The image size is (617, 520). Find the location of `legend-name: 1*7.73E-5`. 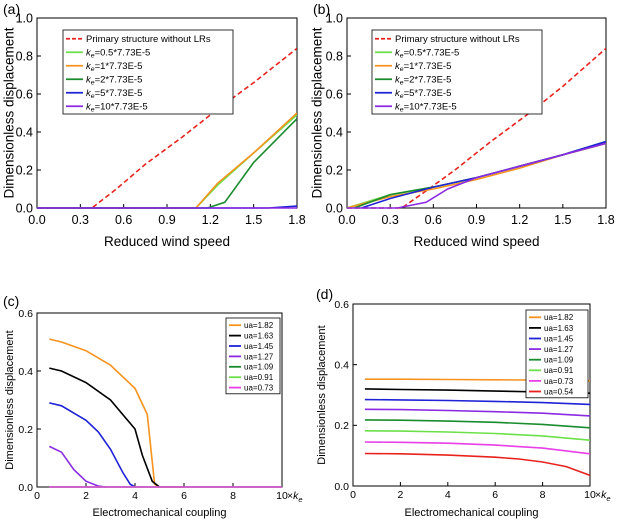

legend-name: 1*7.73E-5 is located at coordinates (430, 66).